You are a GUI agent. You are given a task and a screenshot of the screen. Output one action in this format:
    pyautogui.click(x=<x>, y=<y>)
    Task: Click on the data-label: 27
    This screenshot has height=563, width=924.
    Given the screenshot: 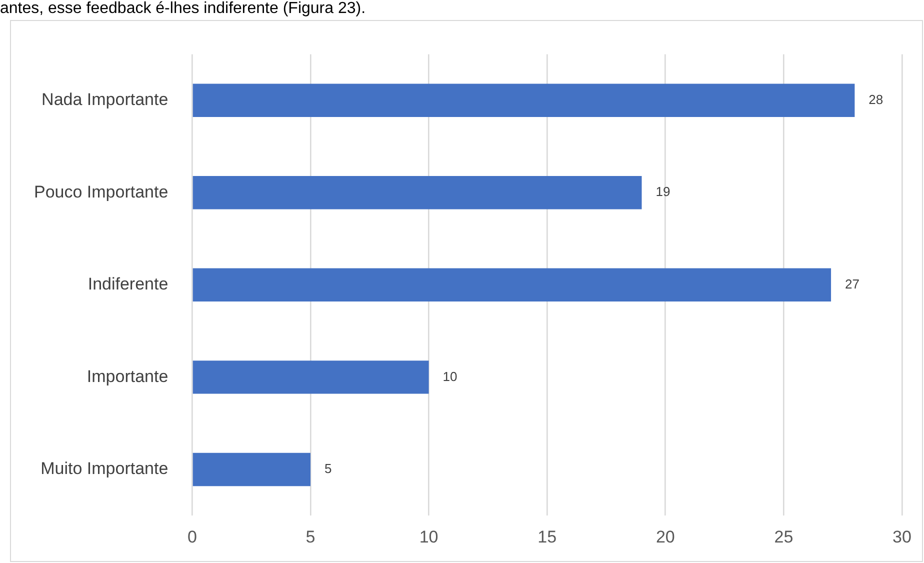 What is the action you would take?
    pyautogui.click(x=852, y=284)
    